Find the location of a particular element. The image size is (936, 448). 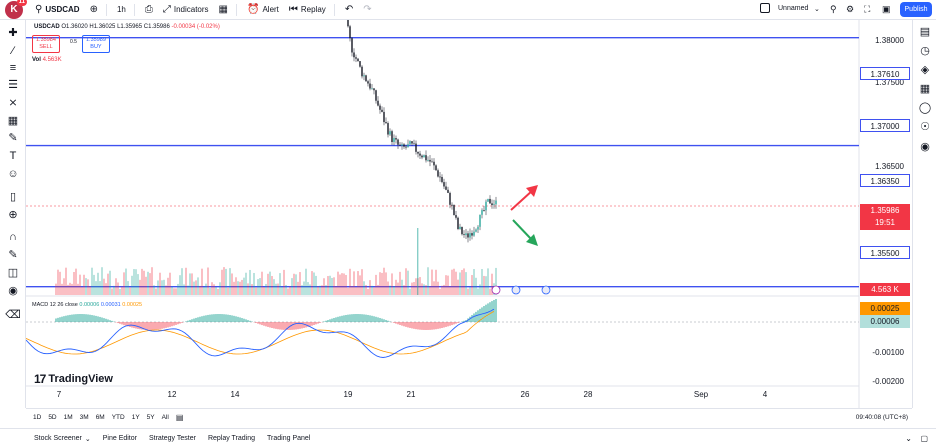

alerts-clock-icon: ◷ is located at coordinates (925, 51).